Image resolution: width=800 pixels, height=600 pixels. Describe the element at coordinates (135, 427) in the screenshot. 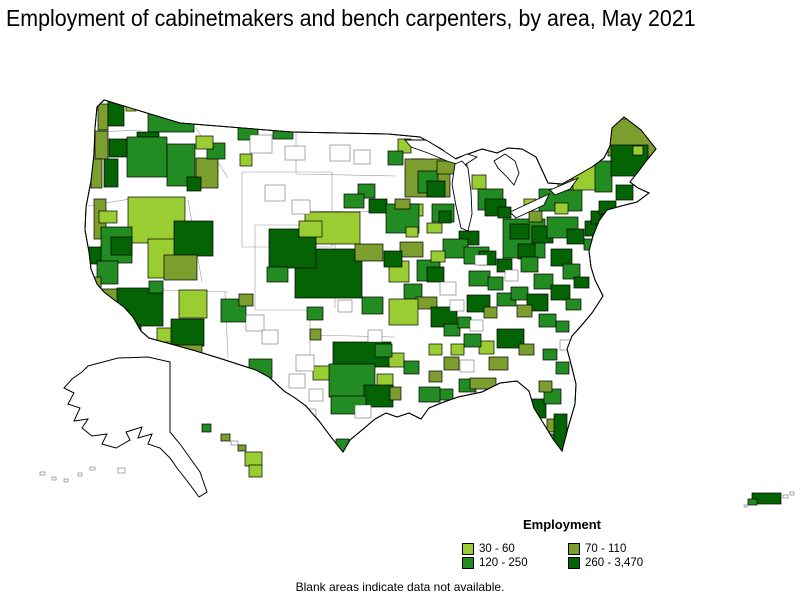

I see `alaska-inset-outline` at that location.